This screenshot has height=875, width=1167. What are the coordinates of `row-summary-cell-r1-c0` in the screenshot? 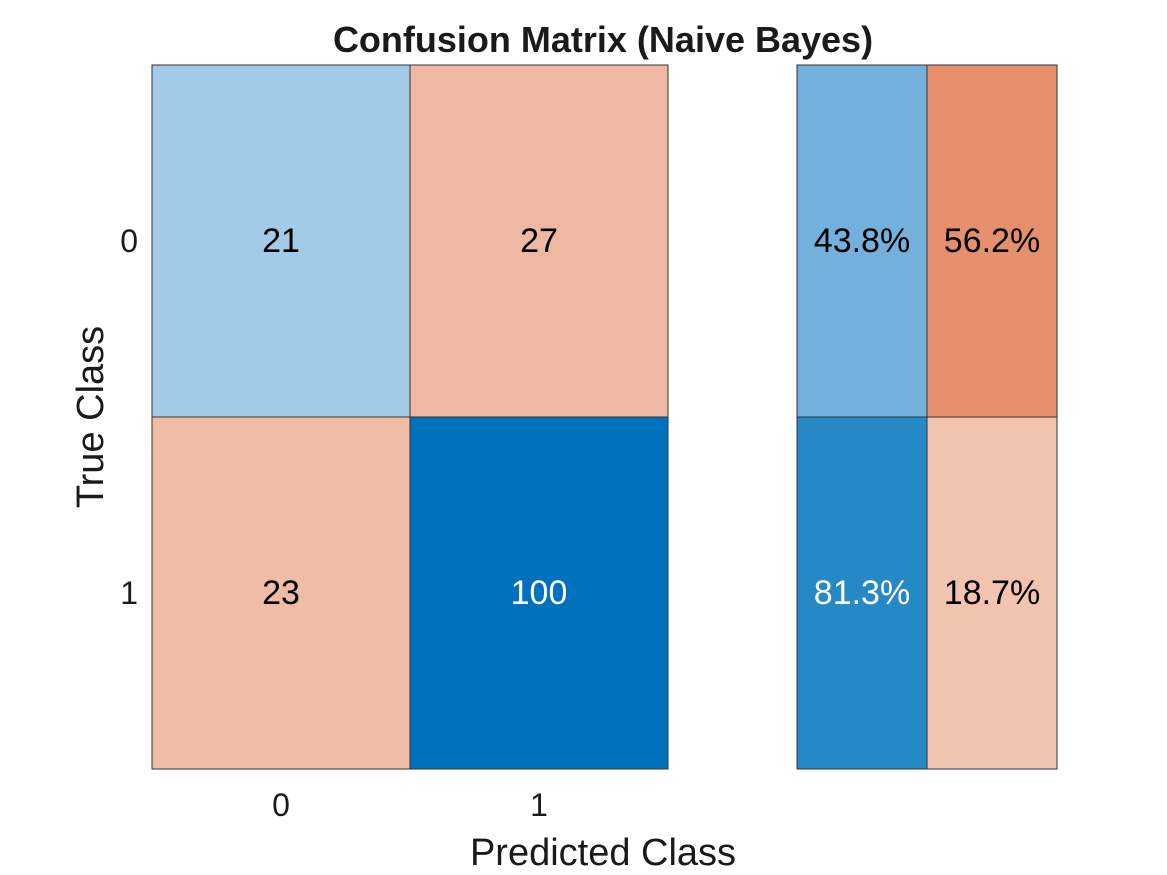 It's located at (862, 593).